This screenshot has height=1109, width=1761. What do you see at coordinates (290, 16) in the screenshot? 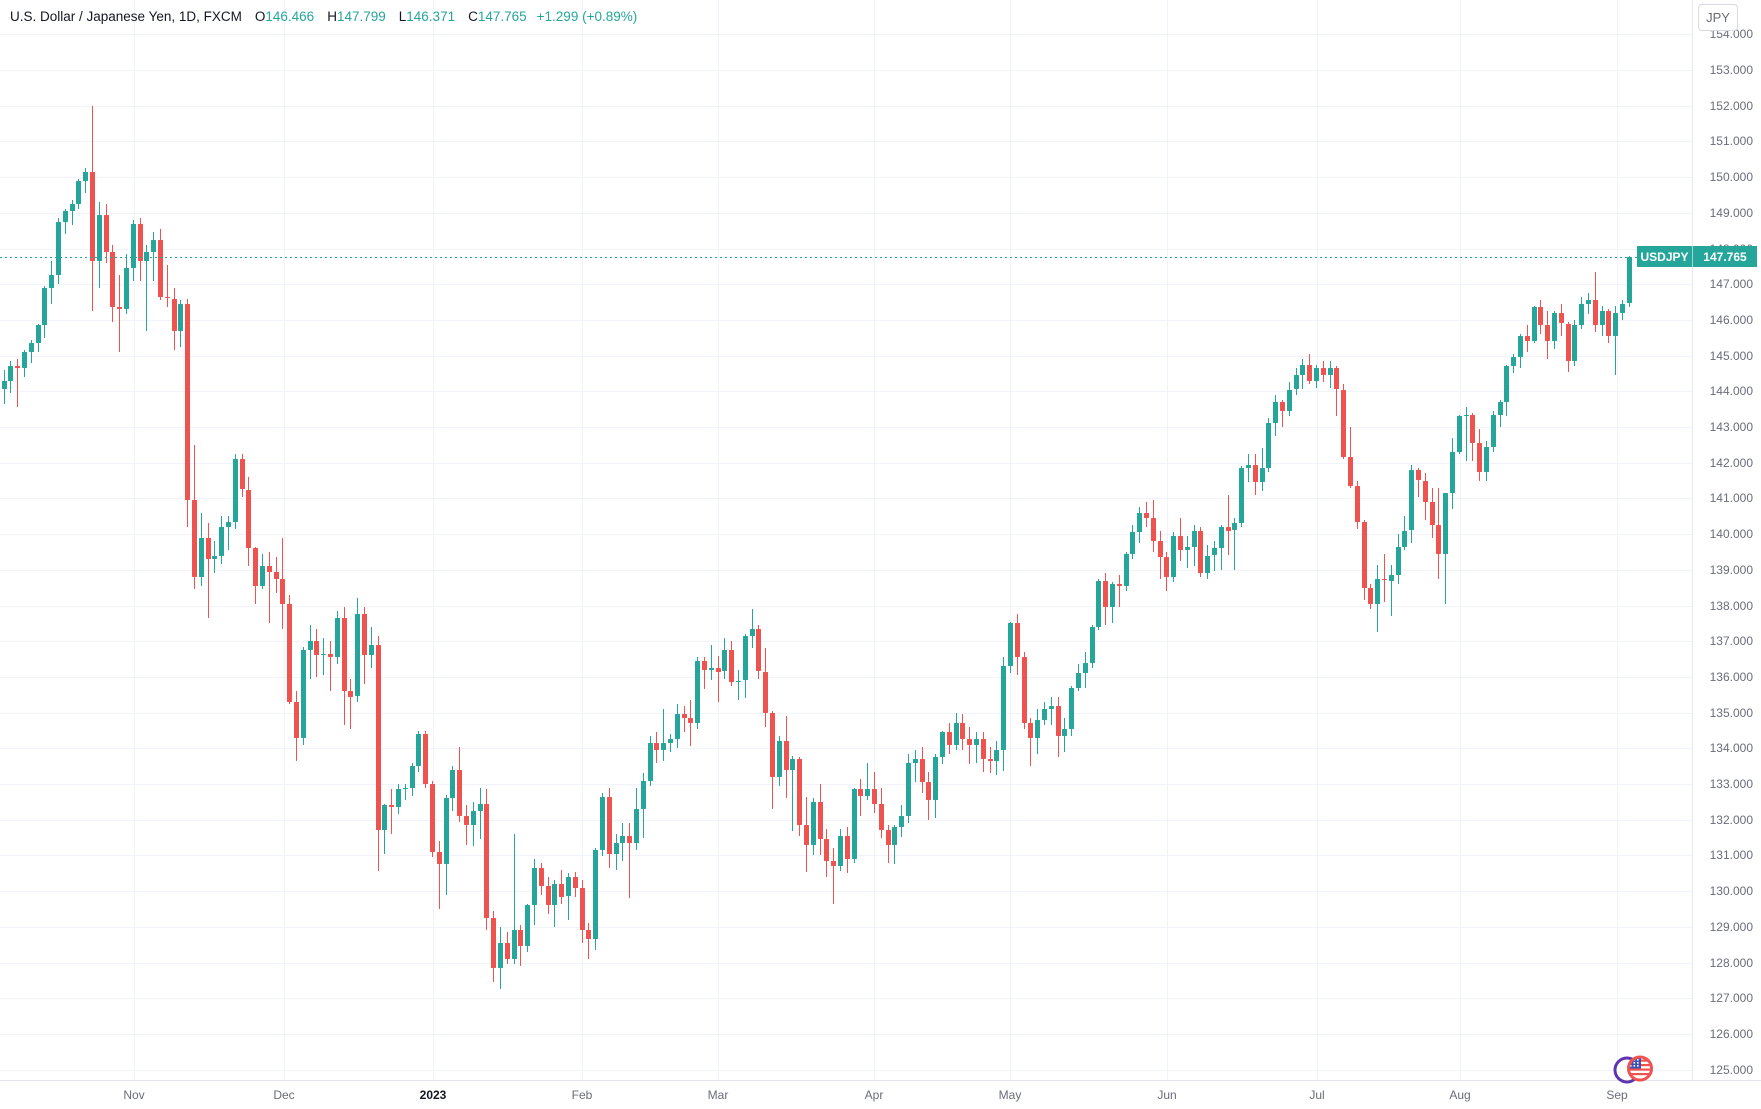
I see `open-value: 146.466` at bounding box center [290, 16].